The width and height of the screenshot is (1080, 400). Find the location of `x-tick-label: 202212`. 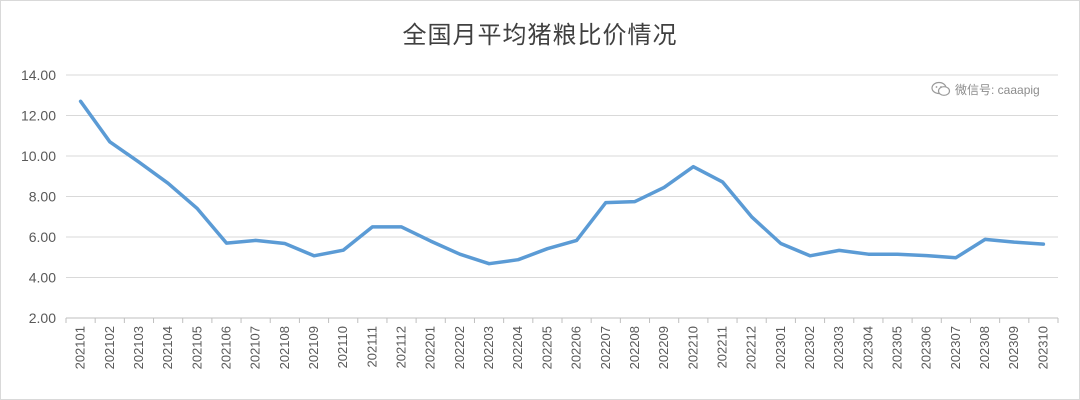

x-tick-label: 202212 is located at coordinates (751, 347).